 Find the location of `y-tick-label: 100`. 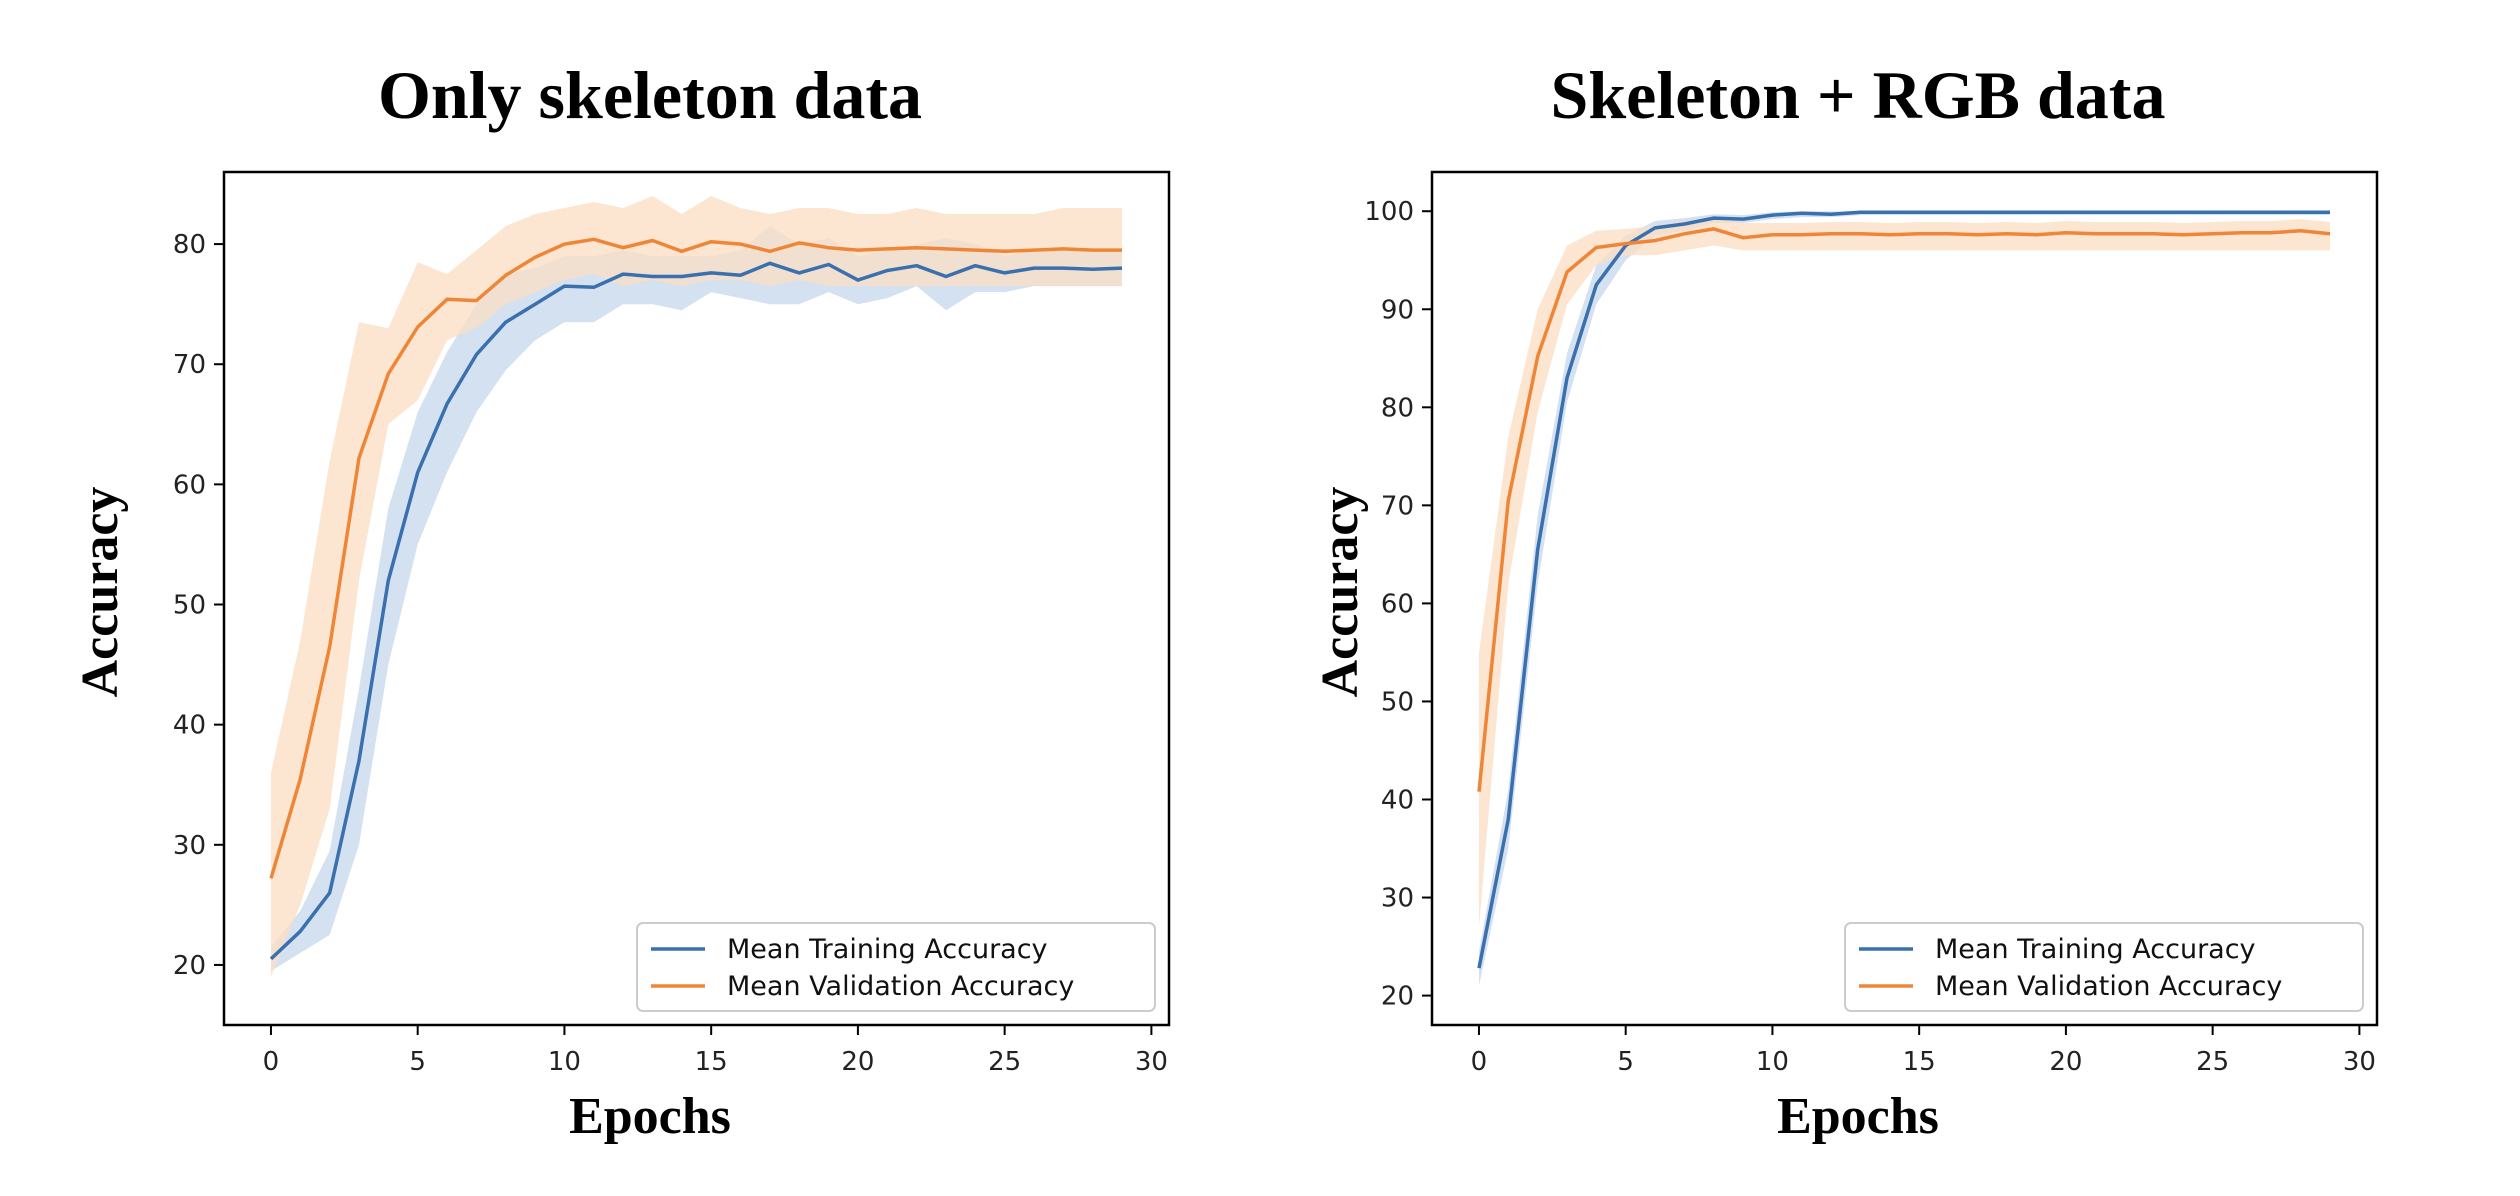

y-tick-label: 100 is located at coordinates (1389, 212).